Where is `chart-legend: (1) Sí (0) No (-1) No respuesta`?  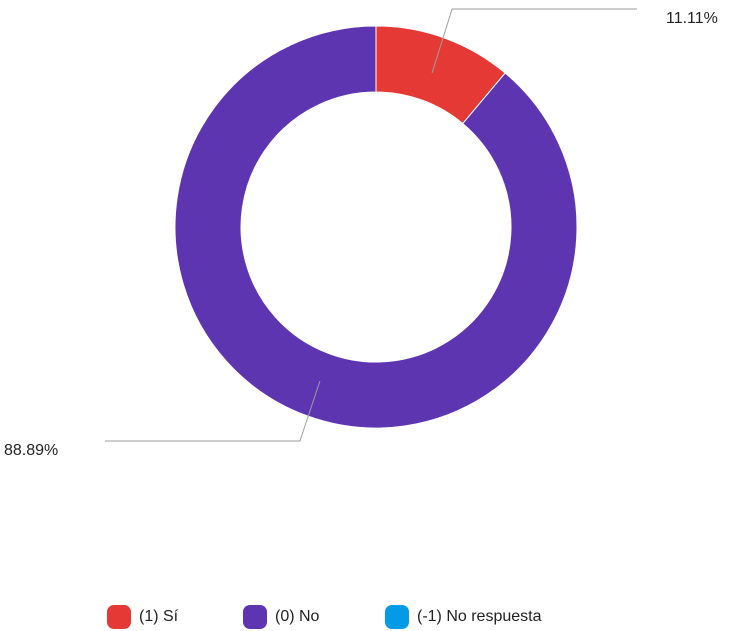 chart-legend: (1) Sí (0) No (-1) No respuesta is located at coordinates (365, 617).